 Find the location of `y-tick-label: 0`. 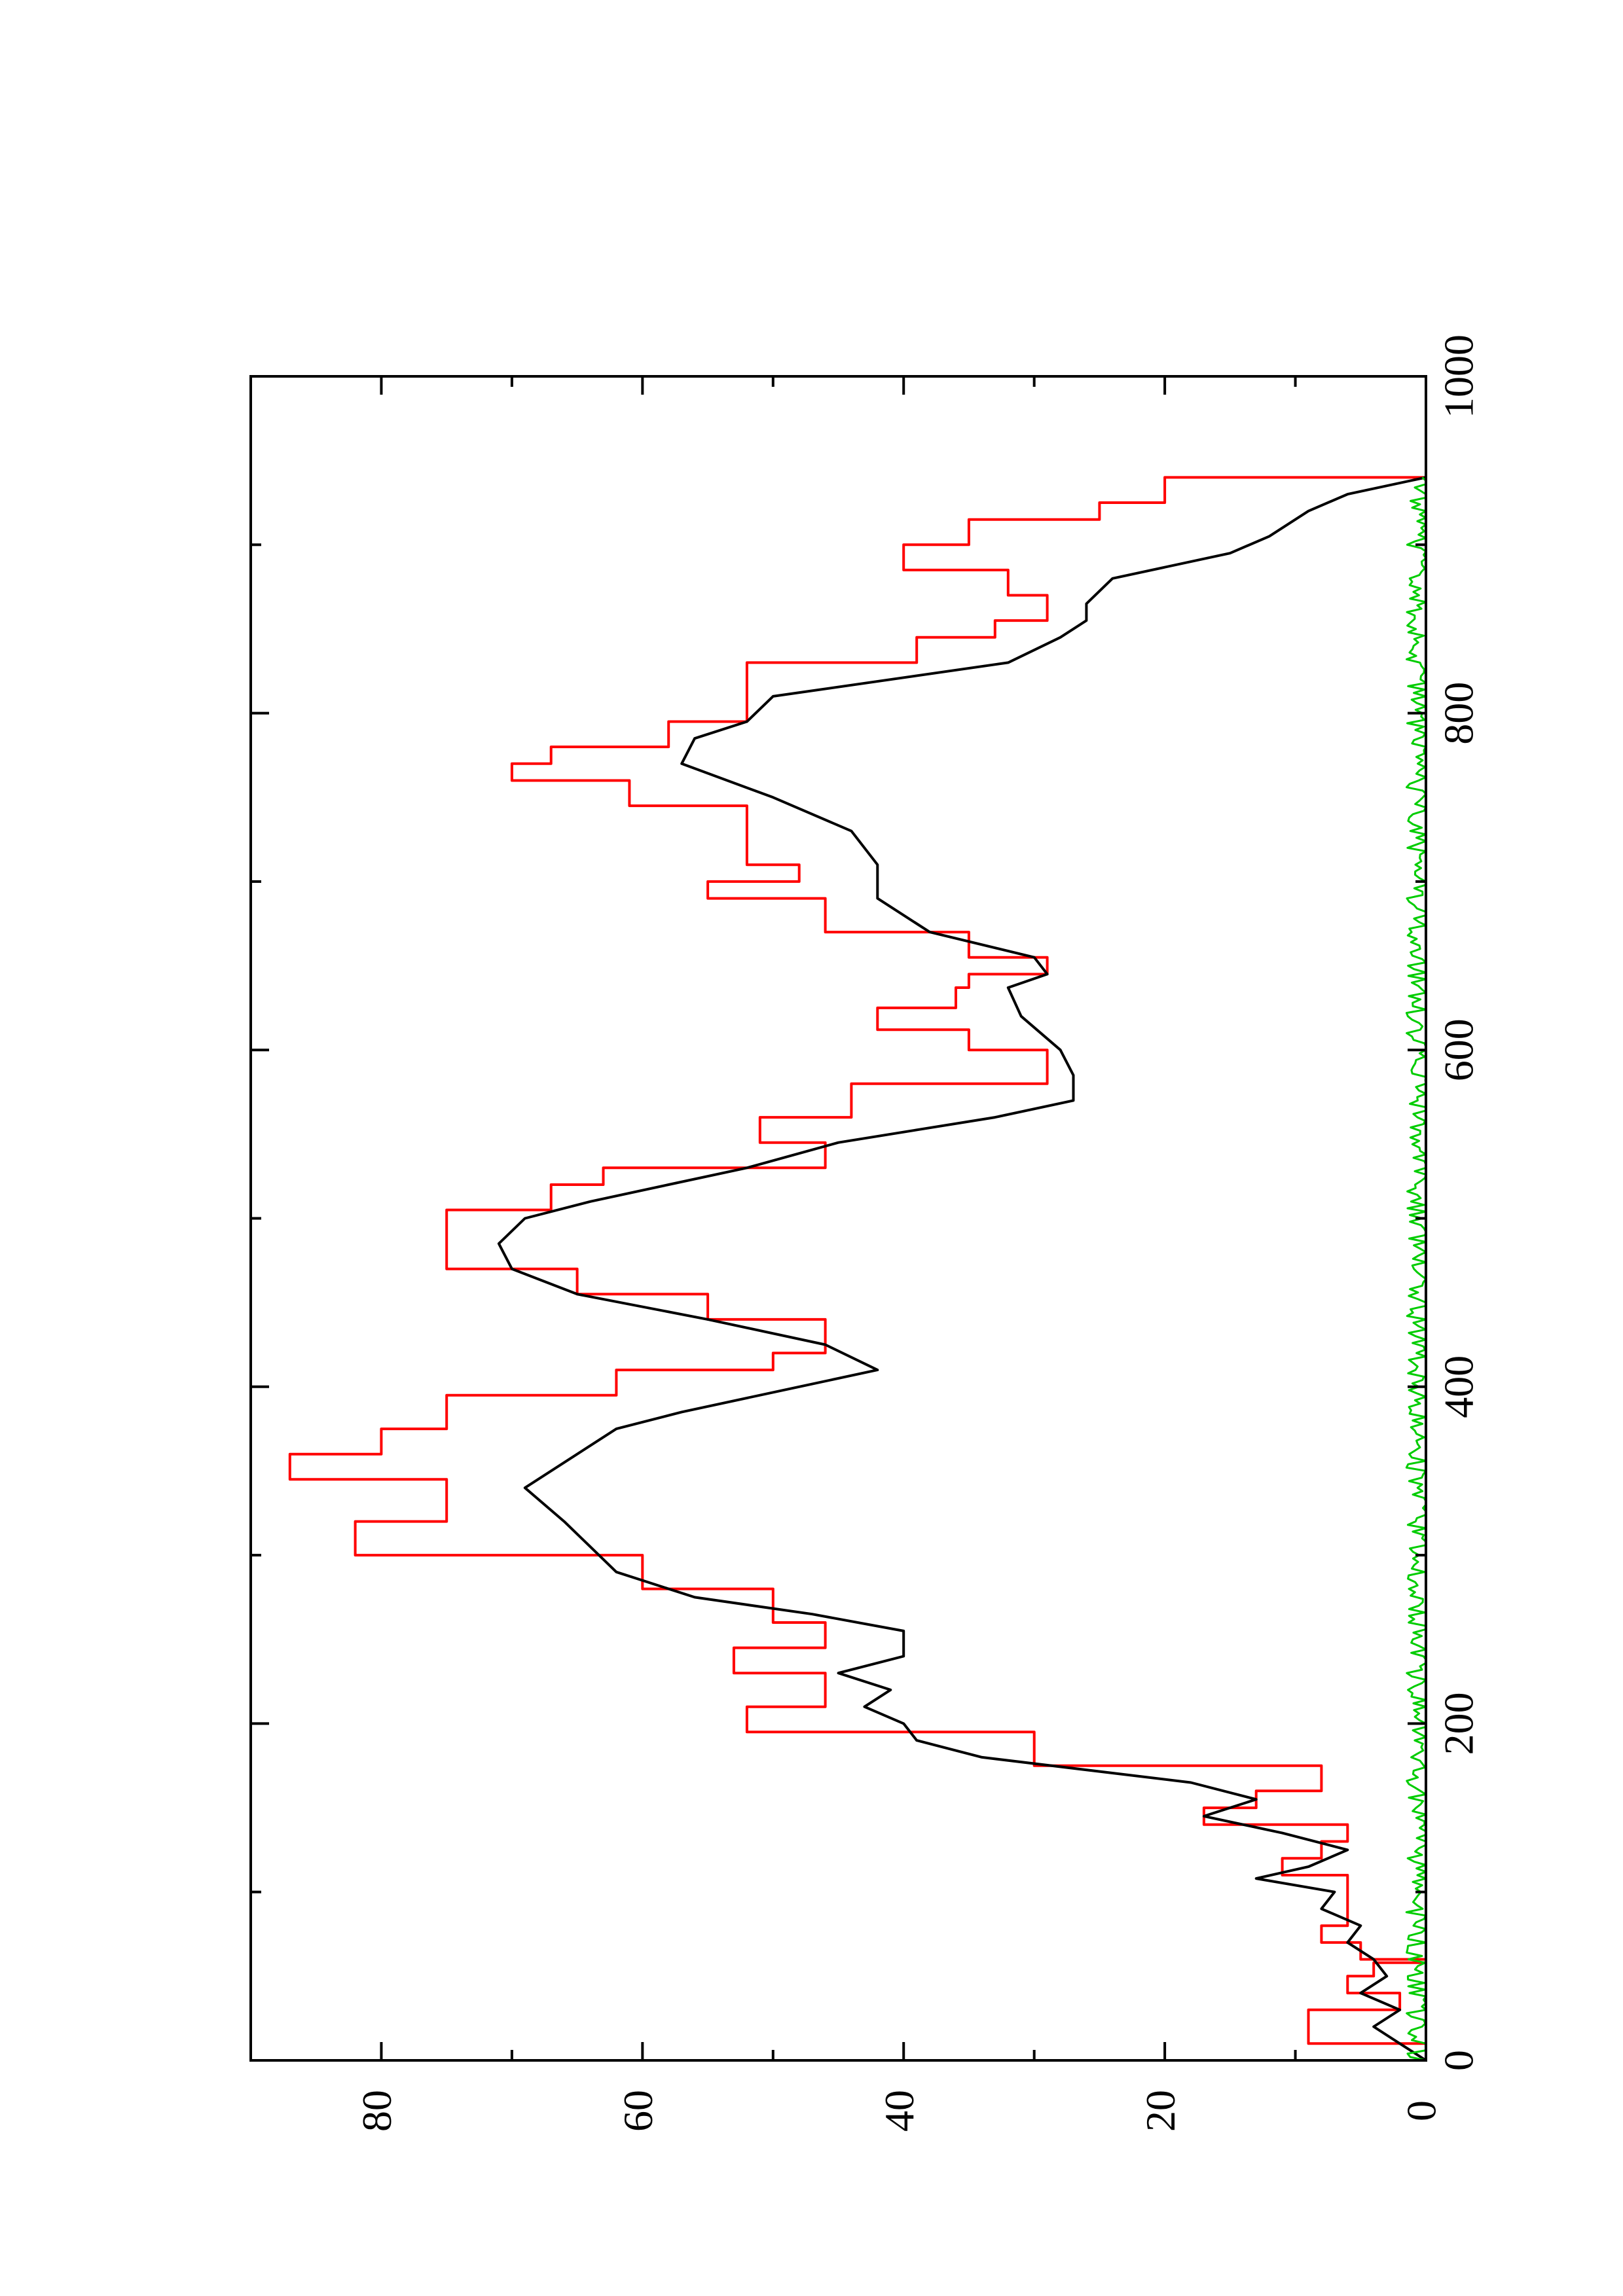

y-tick-label: 0 is located at coordinates (1421, 2110).